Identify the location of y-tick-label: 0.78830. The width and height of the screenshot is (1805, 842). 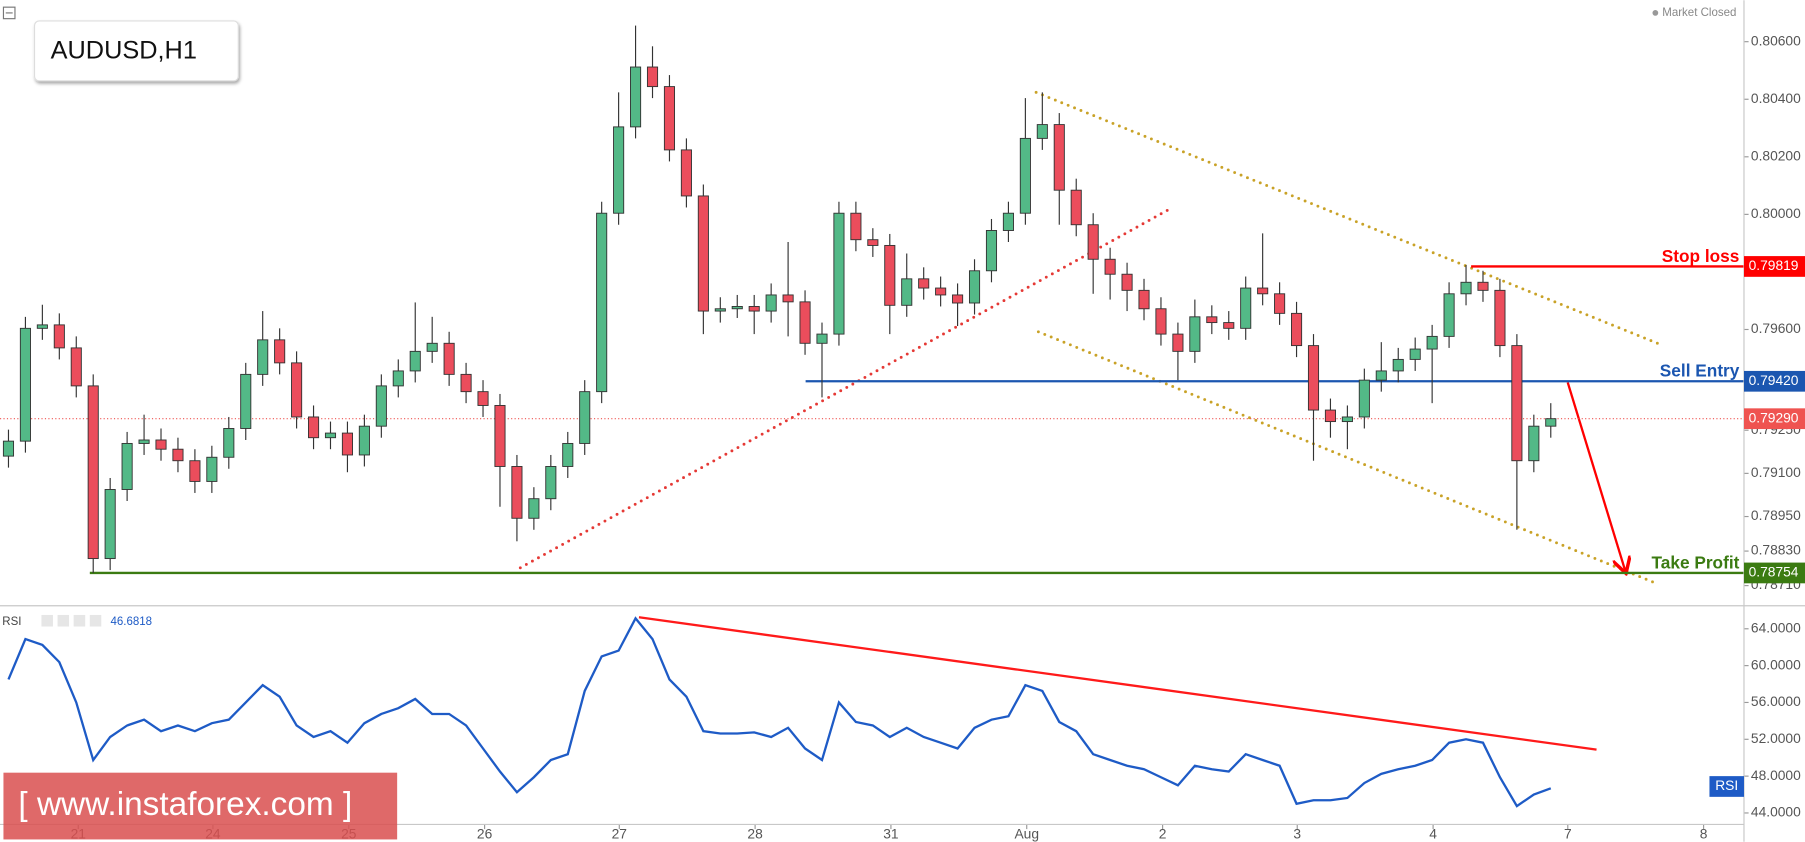
(1776, 550).